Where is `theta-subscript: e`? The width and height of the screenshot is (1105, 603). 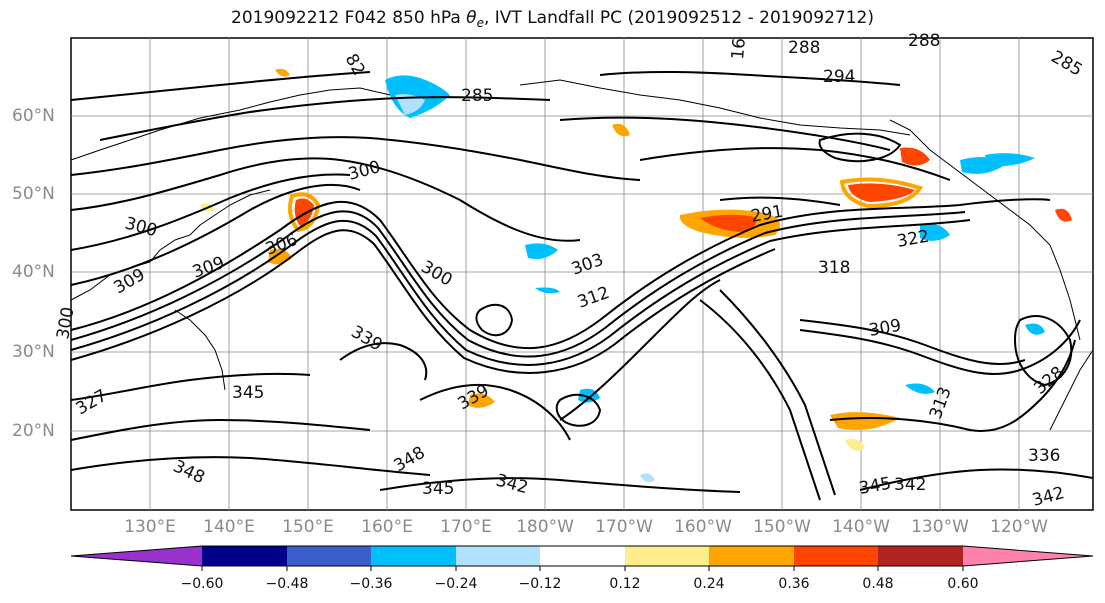 theta-subscript: e is located at coordinates (480, 23).